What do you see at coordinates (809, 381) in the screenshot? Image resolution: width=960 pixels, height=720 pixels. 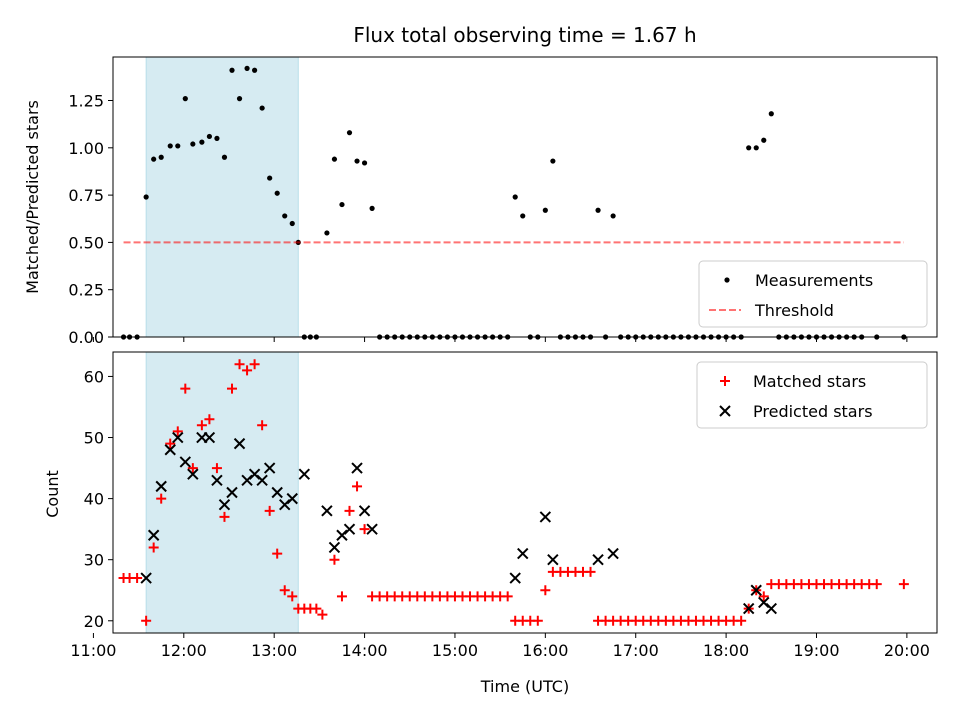 I see `legend-label: Matched stars` at bounding box center [809, 381].